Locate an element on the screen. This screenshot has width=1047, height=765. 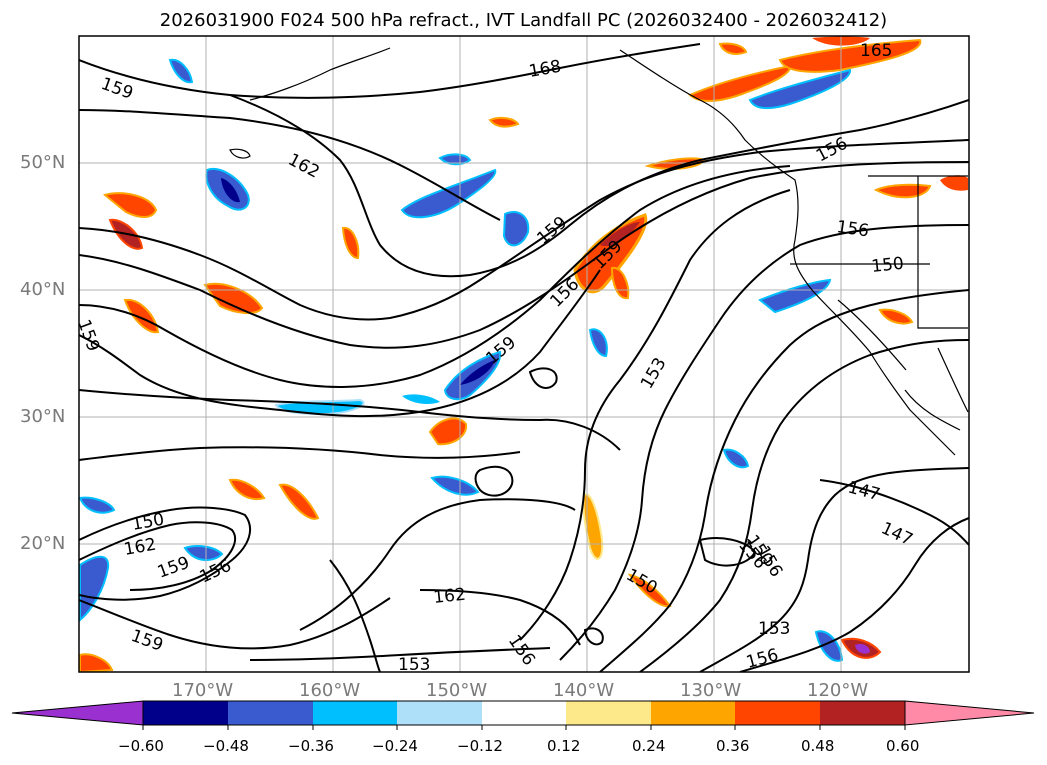
colorbar-extend-left is located at coordinates (77, 713).